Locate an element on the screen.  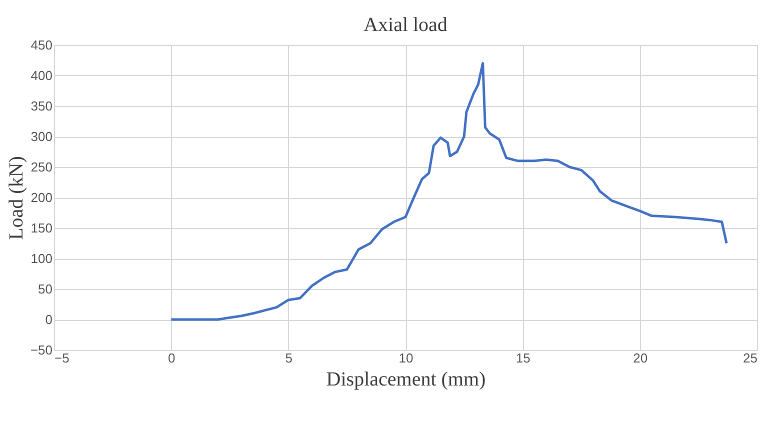
y-tick-label: 0 is located at coordinates (48, 319).